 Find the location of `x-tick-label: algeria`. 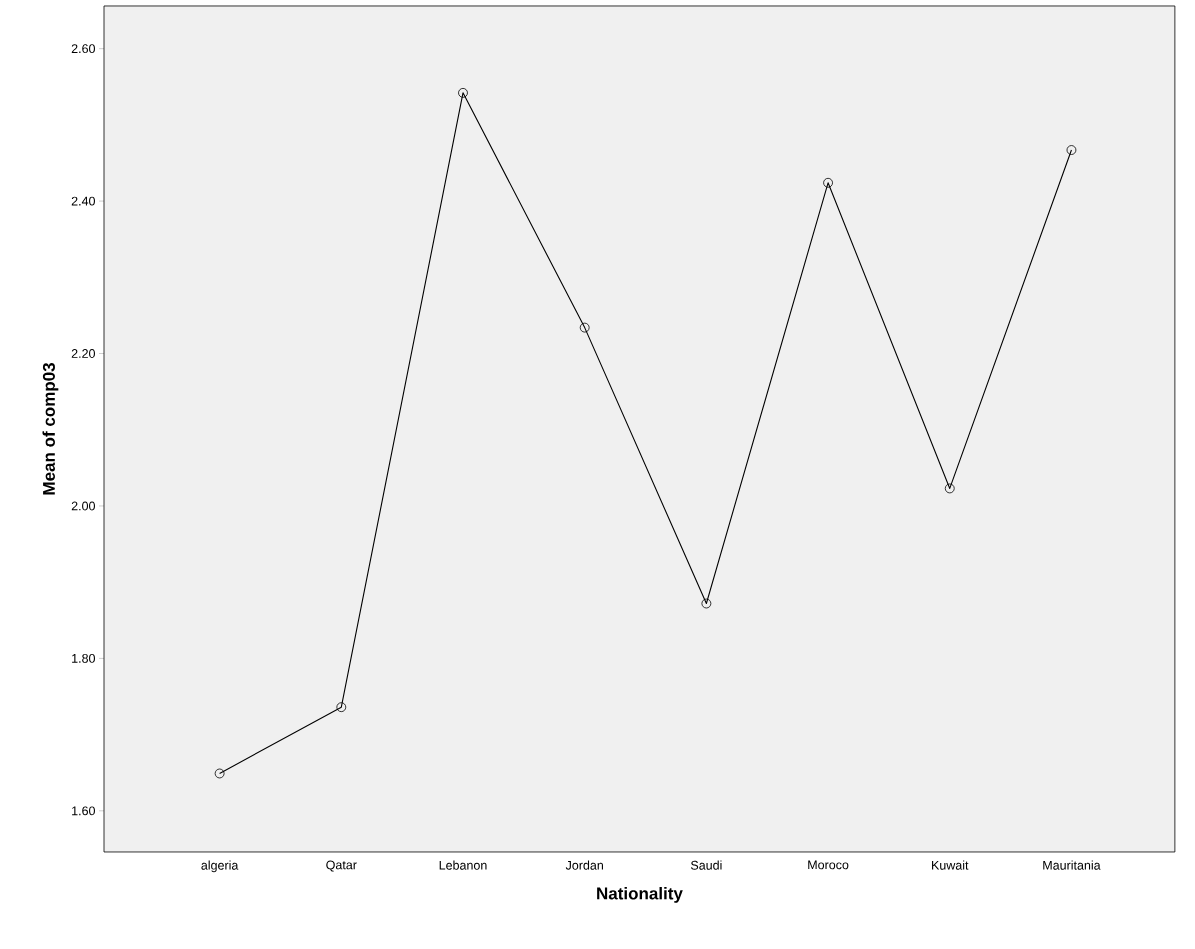

x-tick-label: algeria is located at coordinates (220, 866).